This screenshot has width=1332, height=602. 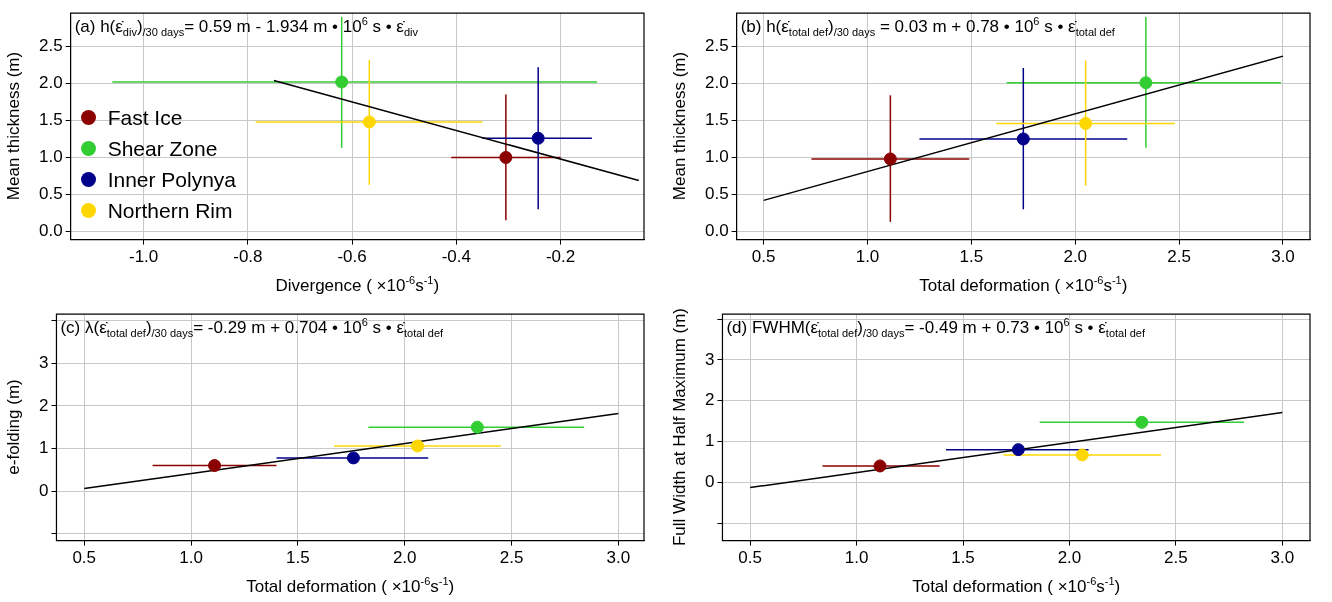 I want to click on legend-label: Fast Ice, so click(x=145, y=118).